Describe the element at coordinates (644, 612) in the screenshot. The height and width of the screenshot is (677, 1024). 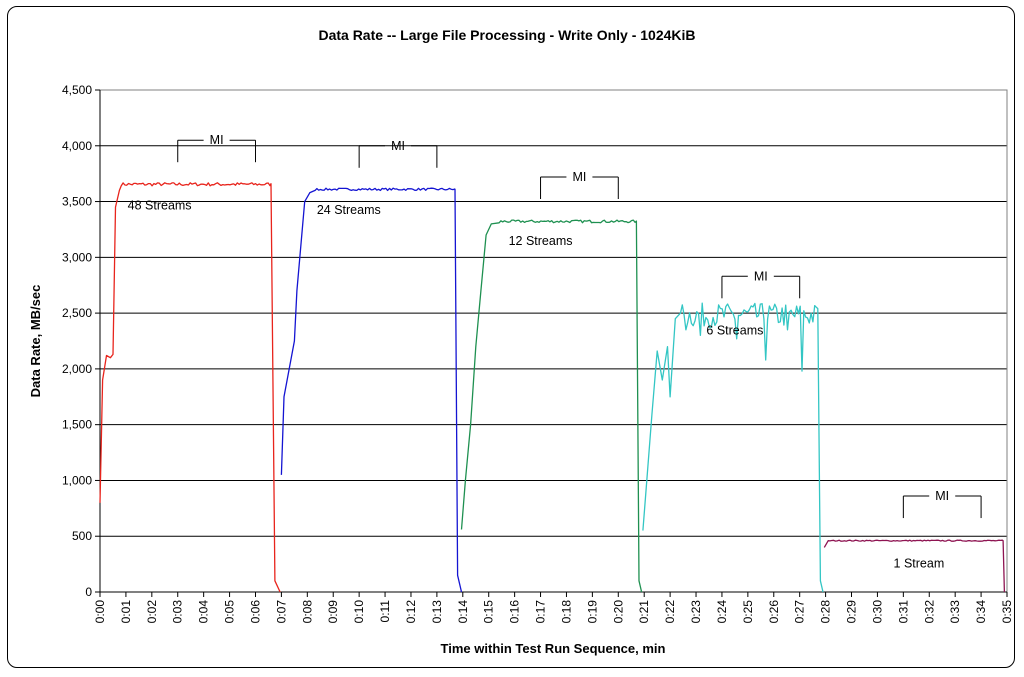
I see `x-tick-label: 0:21` at that location.